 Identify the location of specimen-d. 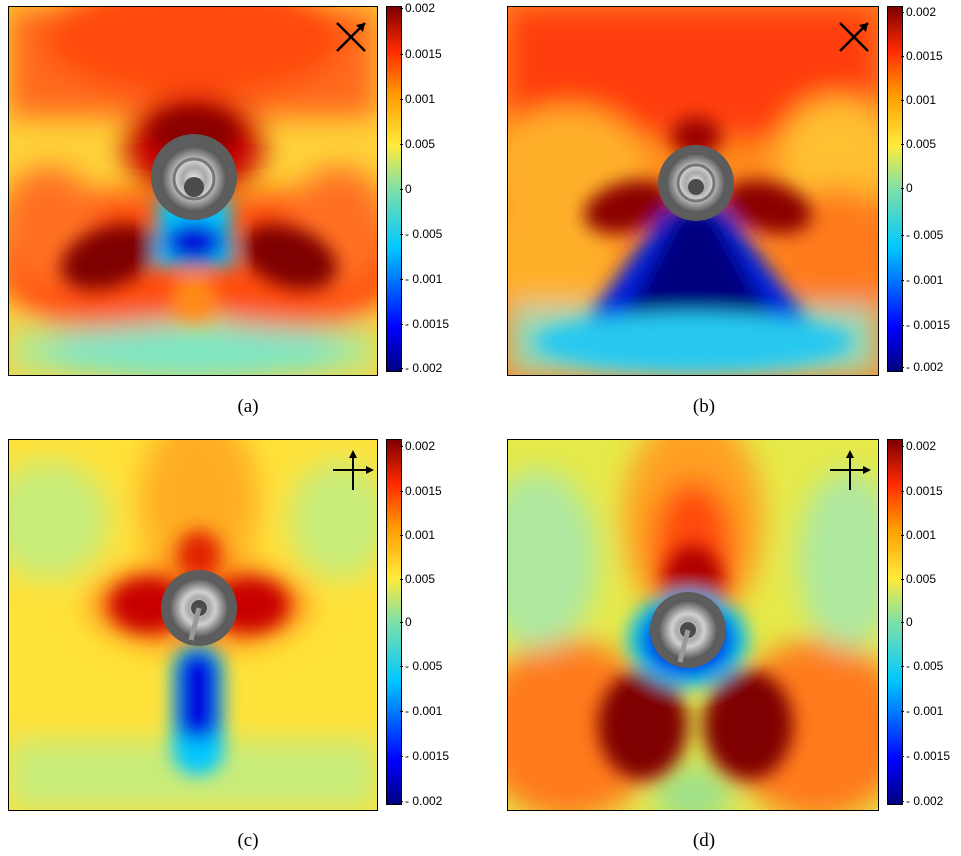
(688, 630).